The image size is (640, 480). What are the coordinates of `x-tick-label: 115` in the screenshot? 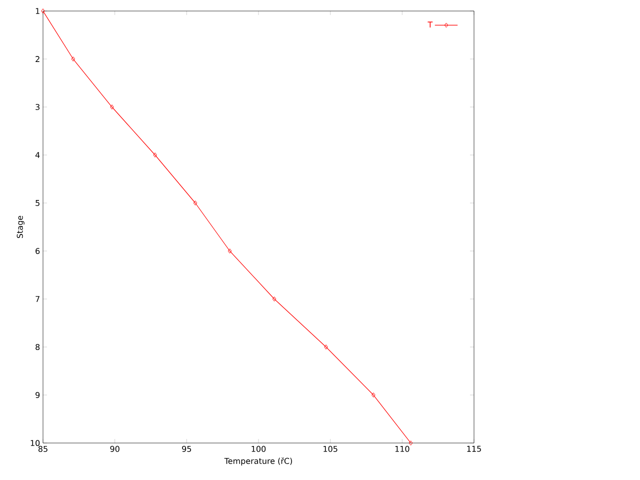 It's located at (474, 449).